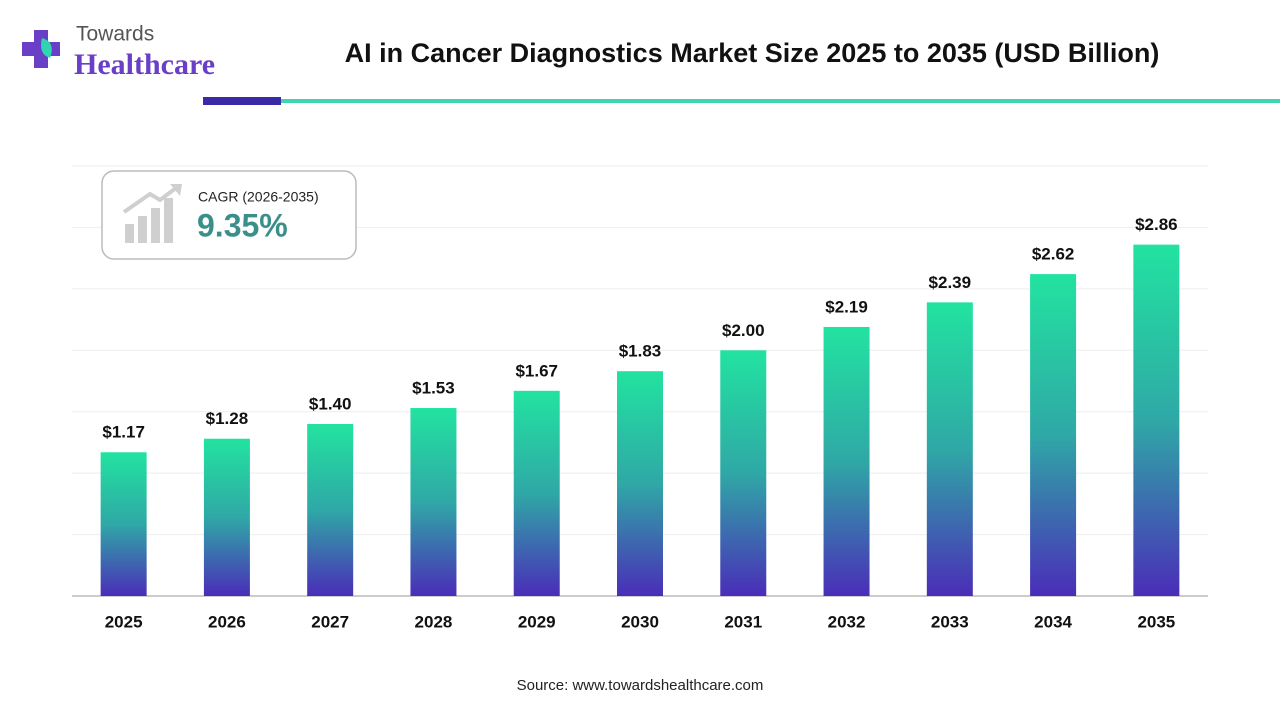 Image resolution: width=1280 pixels, height=720 pixels. What do you see at coordinates (433, 388) in the screenshot?
I see `value-label: $1.53` at bounding box center [433, 388].